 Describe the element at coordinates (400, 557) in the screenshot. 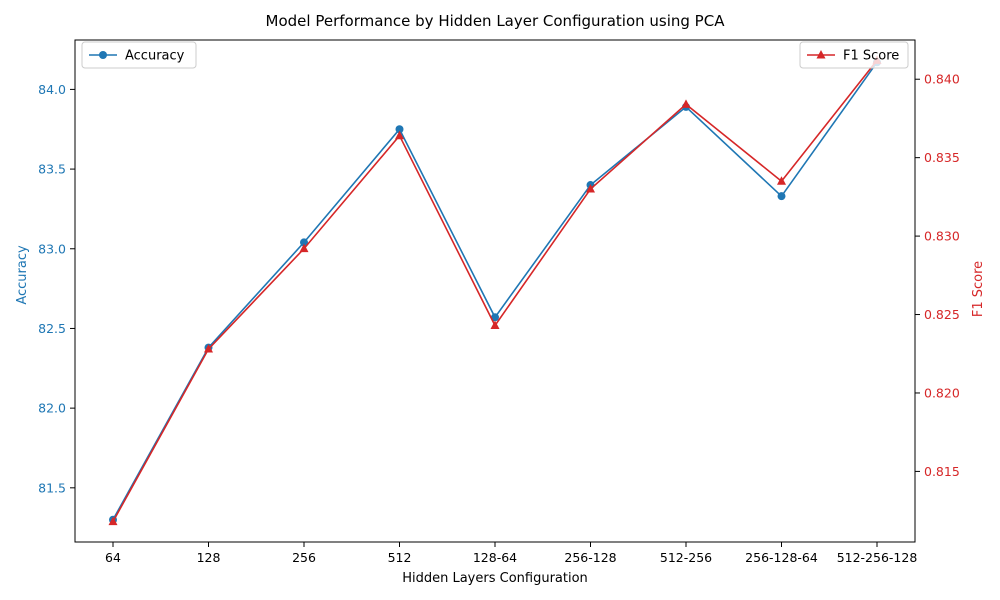

I see `x-tick-label: 512` at that location.